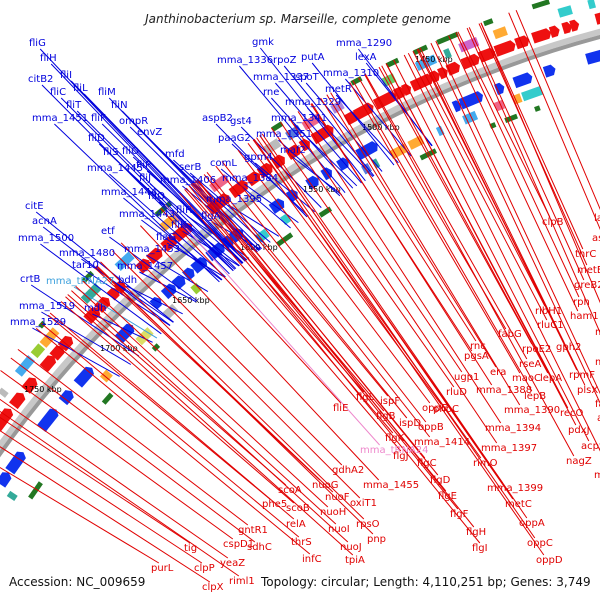  Describe the element at coordinates (211, 216) in the screenshot. I see `gene-label-flga: flgA` at that location.